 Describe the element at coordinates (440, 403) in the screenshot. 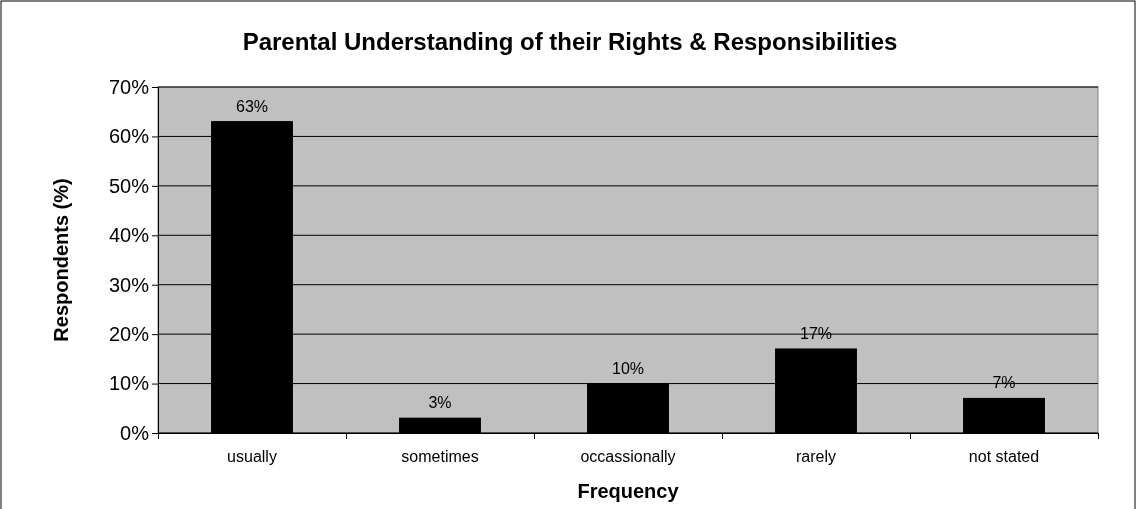

I see `data-label: 3%` at that location.